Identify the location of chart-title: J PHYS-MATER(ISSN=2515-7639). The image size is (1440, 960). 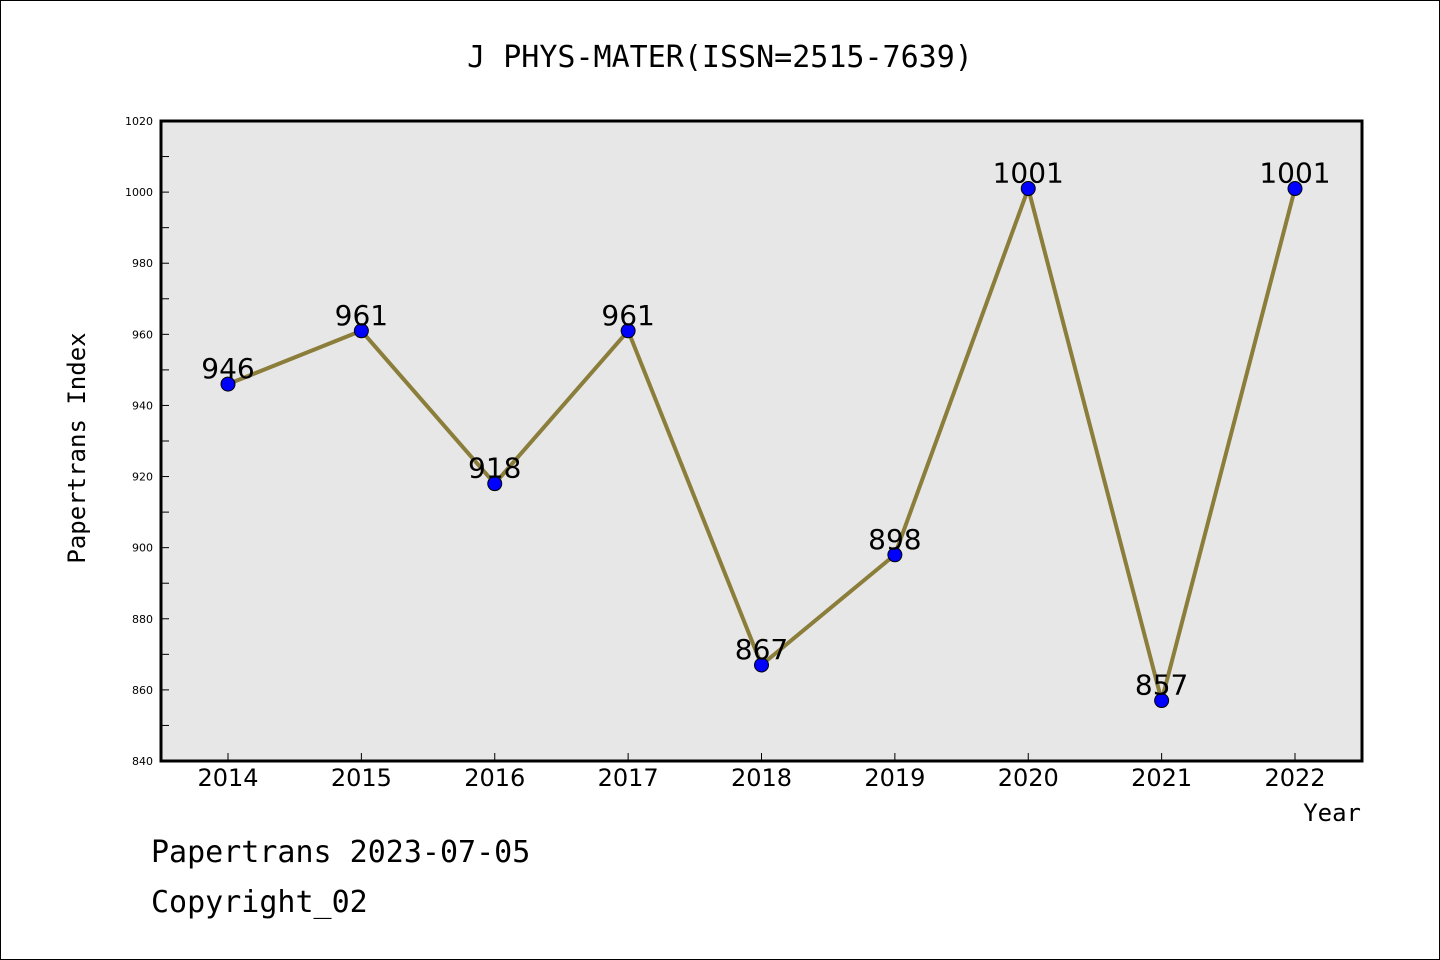
(720, 57).